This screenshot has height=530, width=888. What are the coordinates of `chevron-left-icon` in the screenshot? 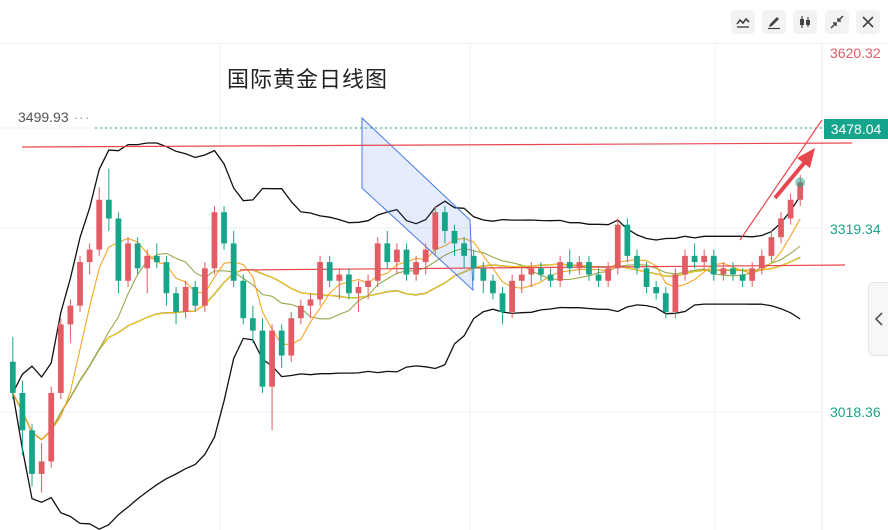 It's located at (878, 319).